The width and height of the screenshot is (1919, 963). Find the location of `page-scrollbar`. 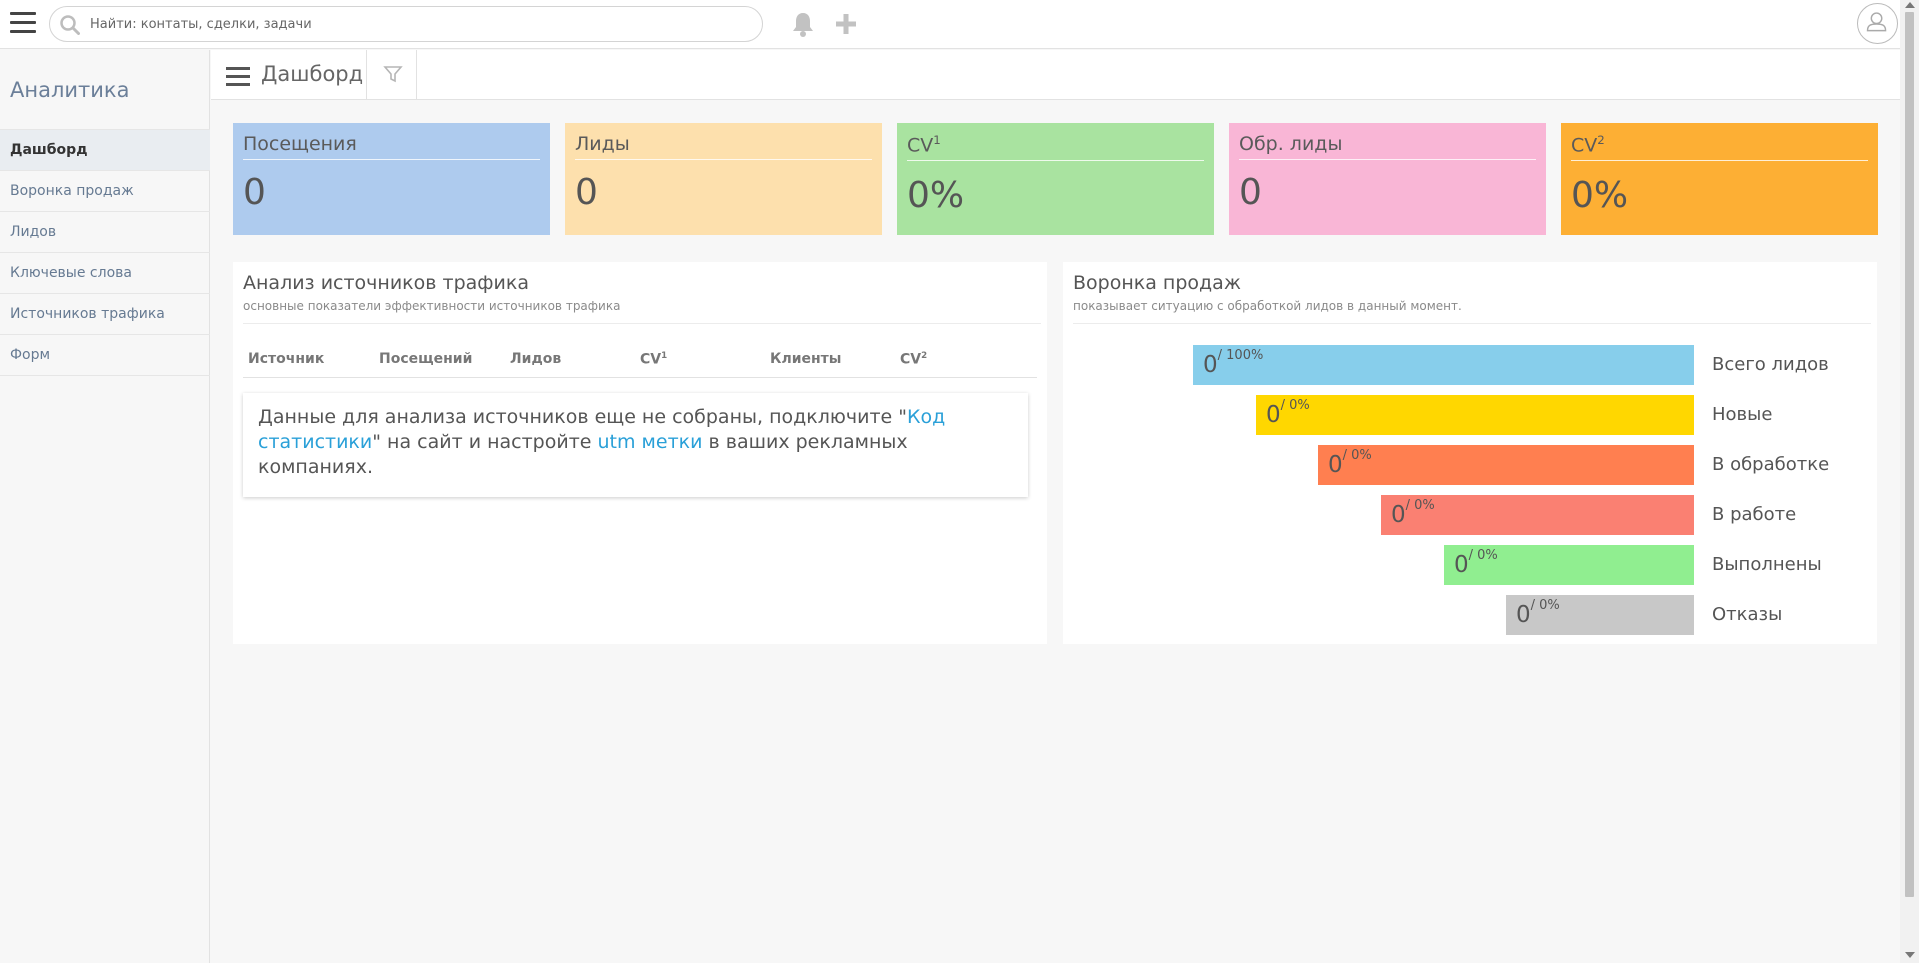

page-scrollbar is located at coordinates (1909, 481).